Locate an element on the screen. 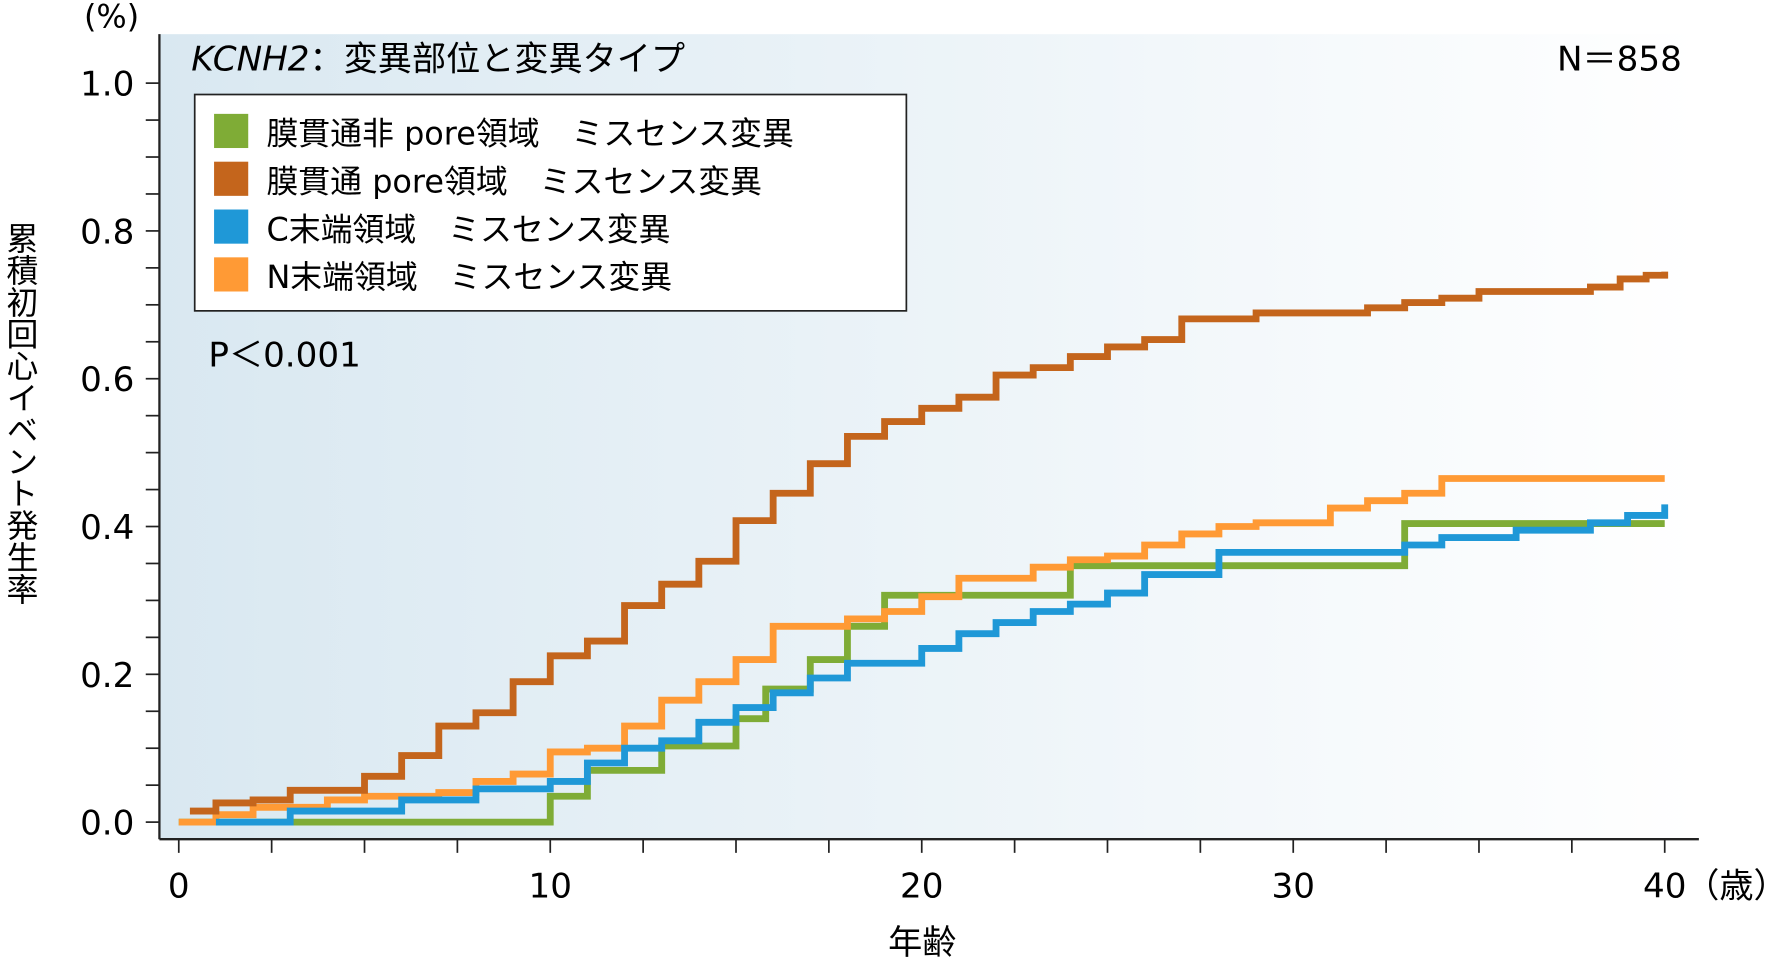 Image resolution: width=1782 pixels, height=969 pixels. x-tick-label: 40 is located at coordinates (1664, 886).